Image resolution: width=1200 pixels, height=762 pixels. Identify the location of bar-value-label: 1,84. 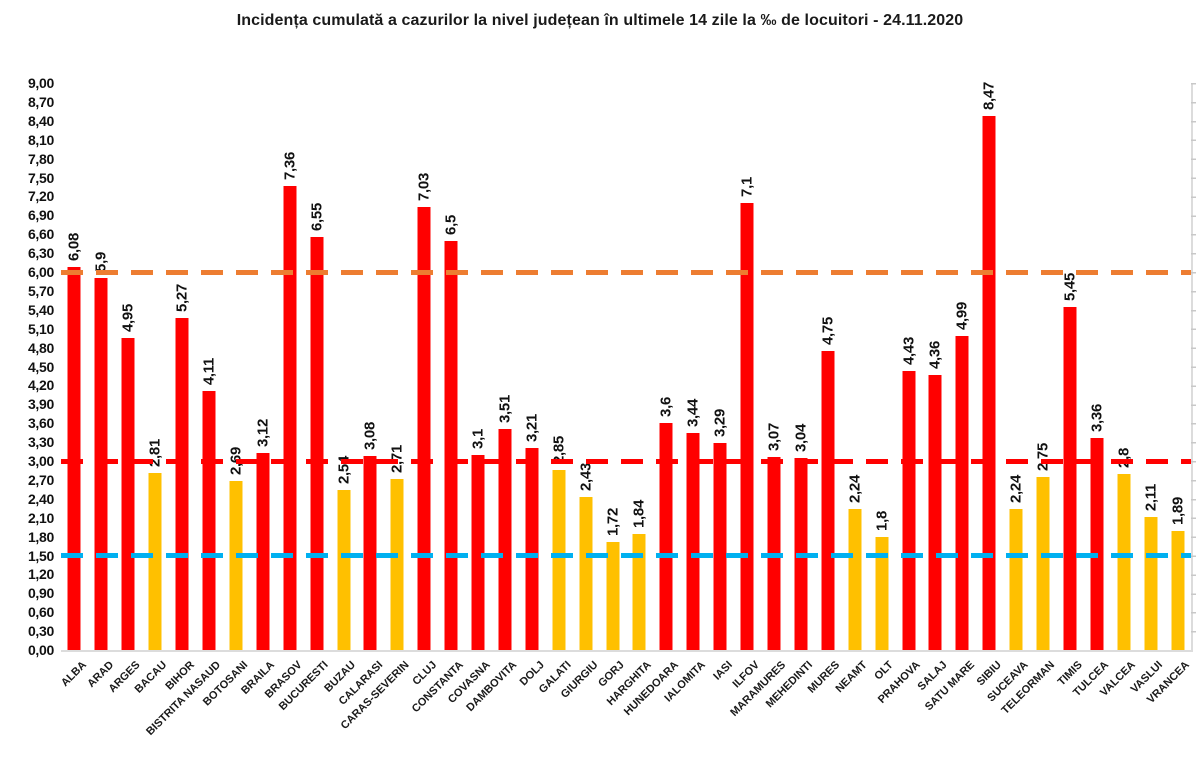
(639, 514).